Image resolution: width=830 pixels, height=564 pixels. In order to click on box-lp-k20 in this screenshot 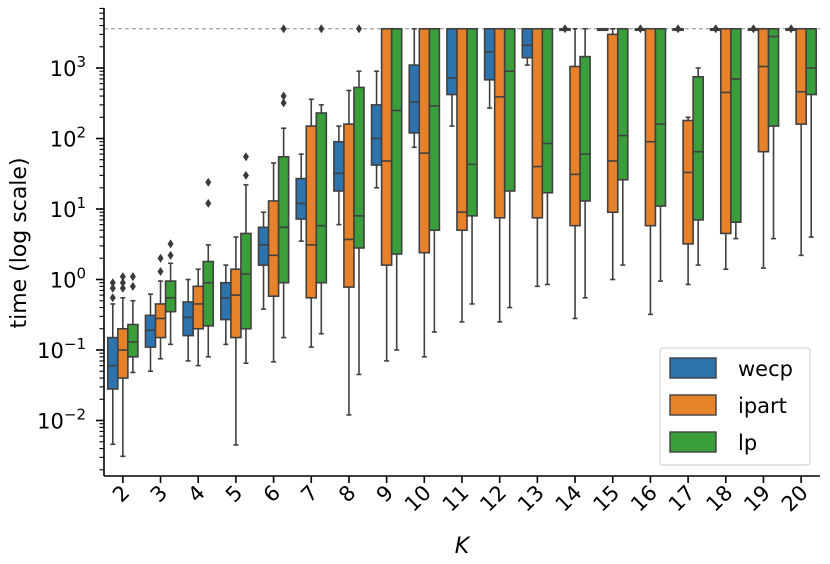, I will do `click(811, 132)`.